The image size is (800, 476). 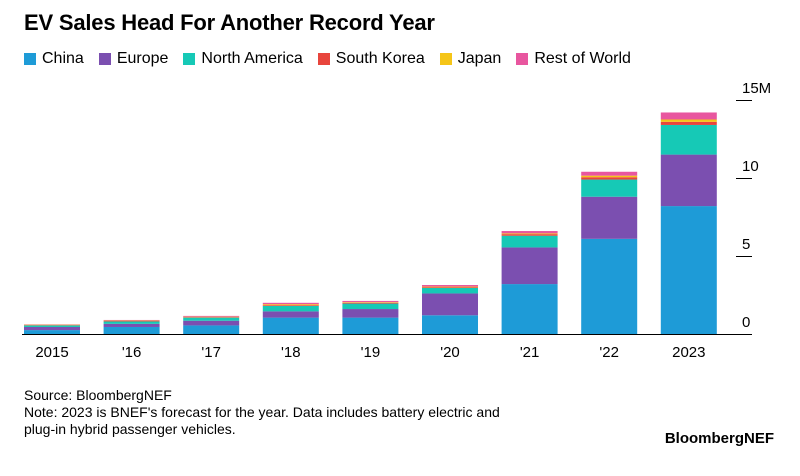 What do you see at coordinates (291, 352) in the screenshot?
I see `x-tick-label: '18` at bounding box center [291, 352].